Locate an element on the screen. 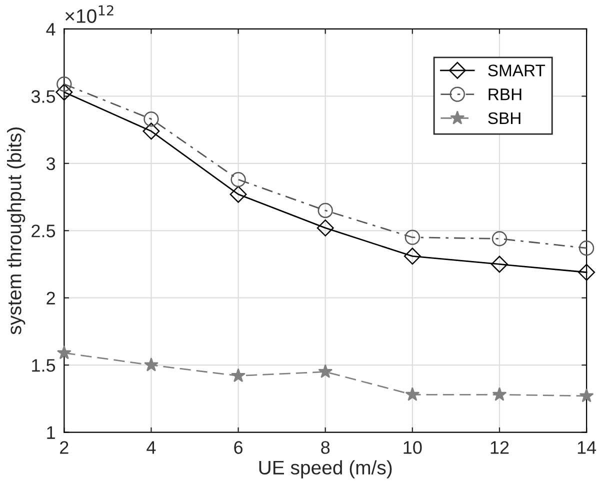  x-tick-label: 14 is located at coordinates (587, 447).